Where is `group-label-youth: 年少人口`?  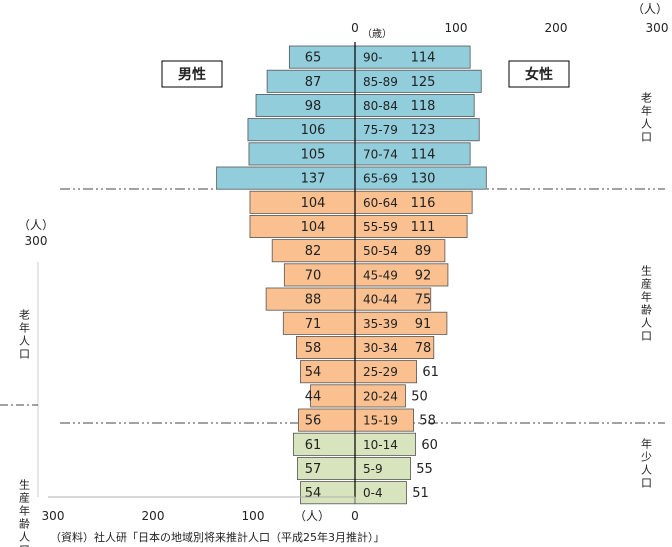 group-label-youth: 年少人口 is located at coordinates (646, 463).